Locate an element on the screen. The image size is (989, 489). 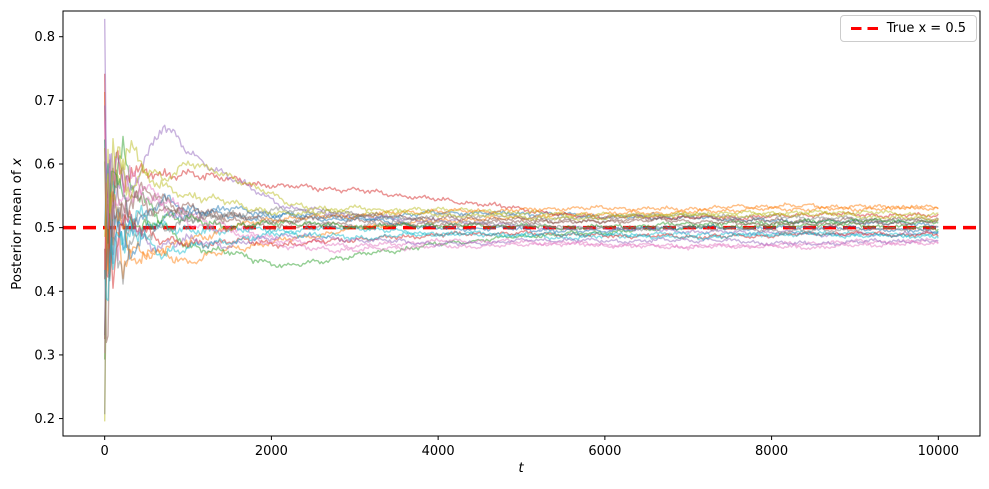
y-axis-label-text: Posterior mean of is located at coordinates (17, 228).